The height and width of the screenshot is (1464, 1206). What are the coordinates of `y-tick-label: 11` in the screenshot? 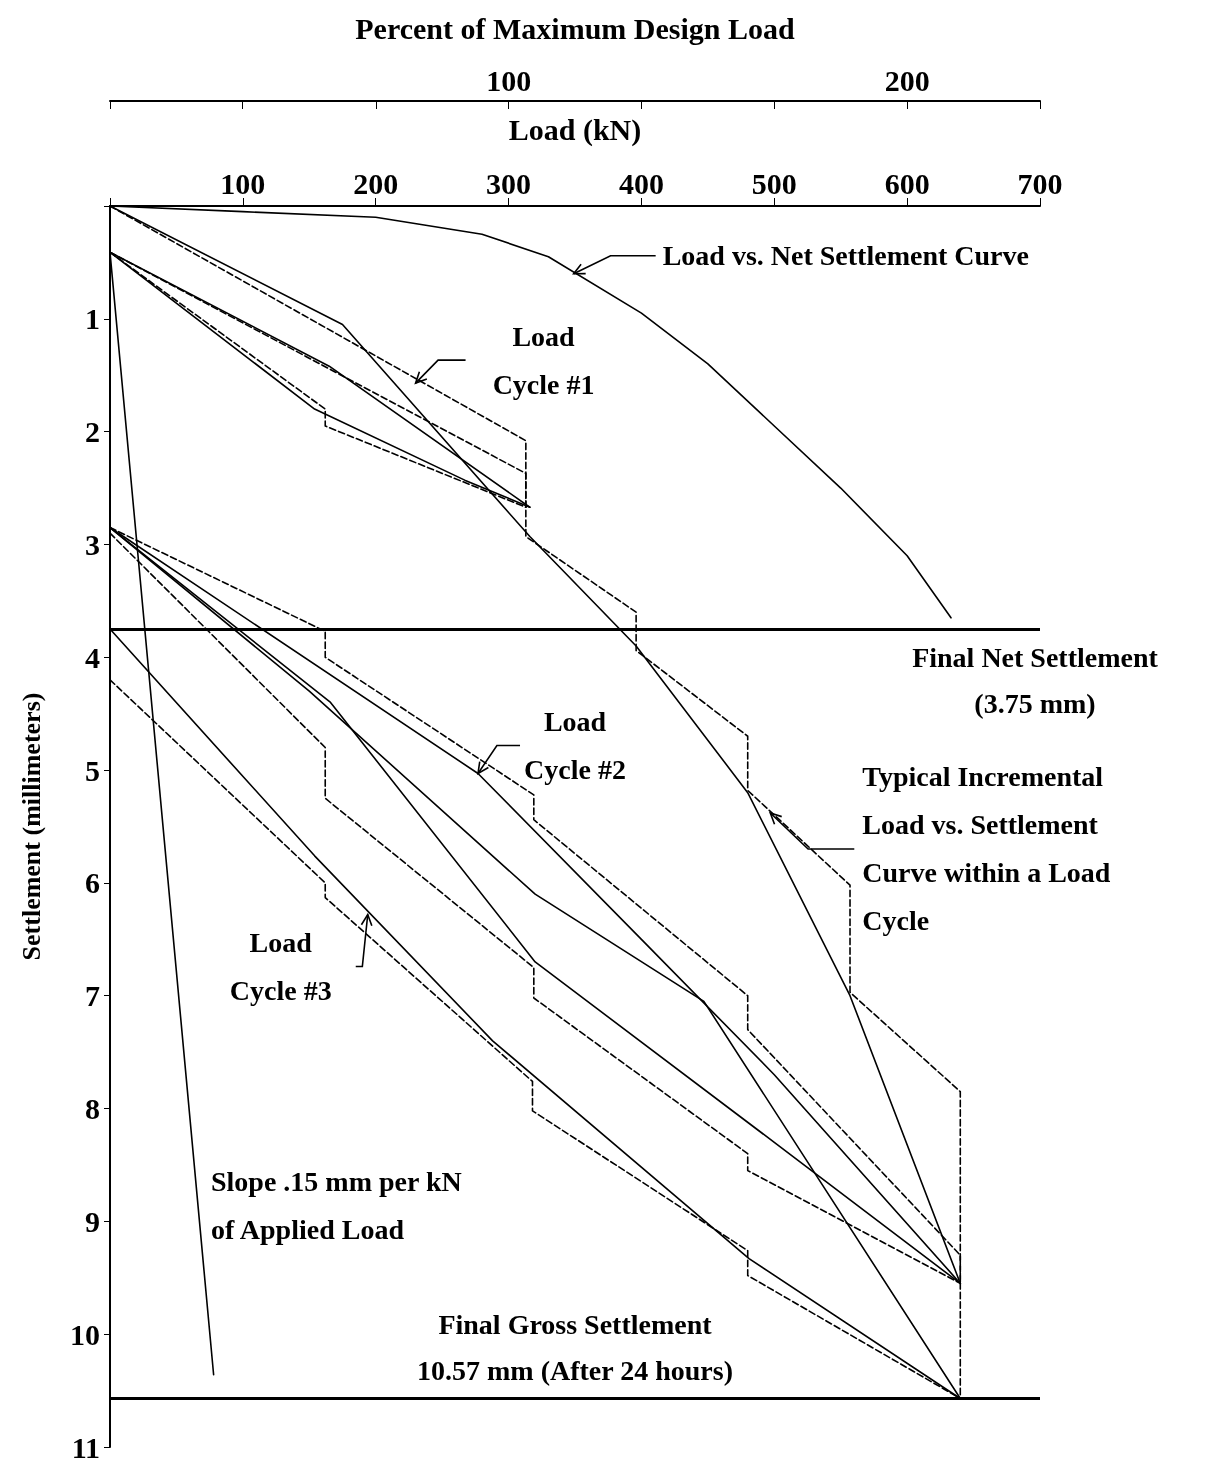 It's located at (85, 1447).